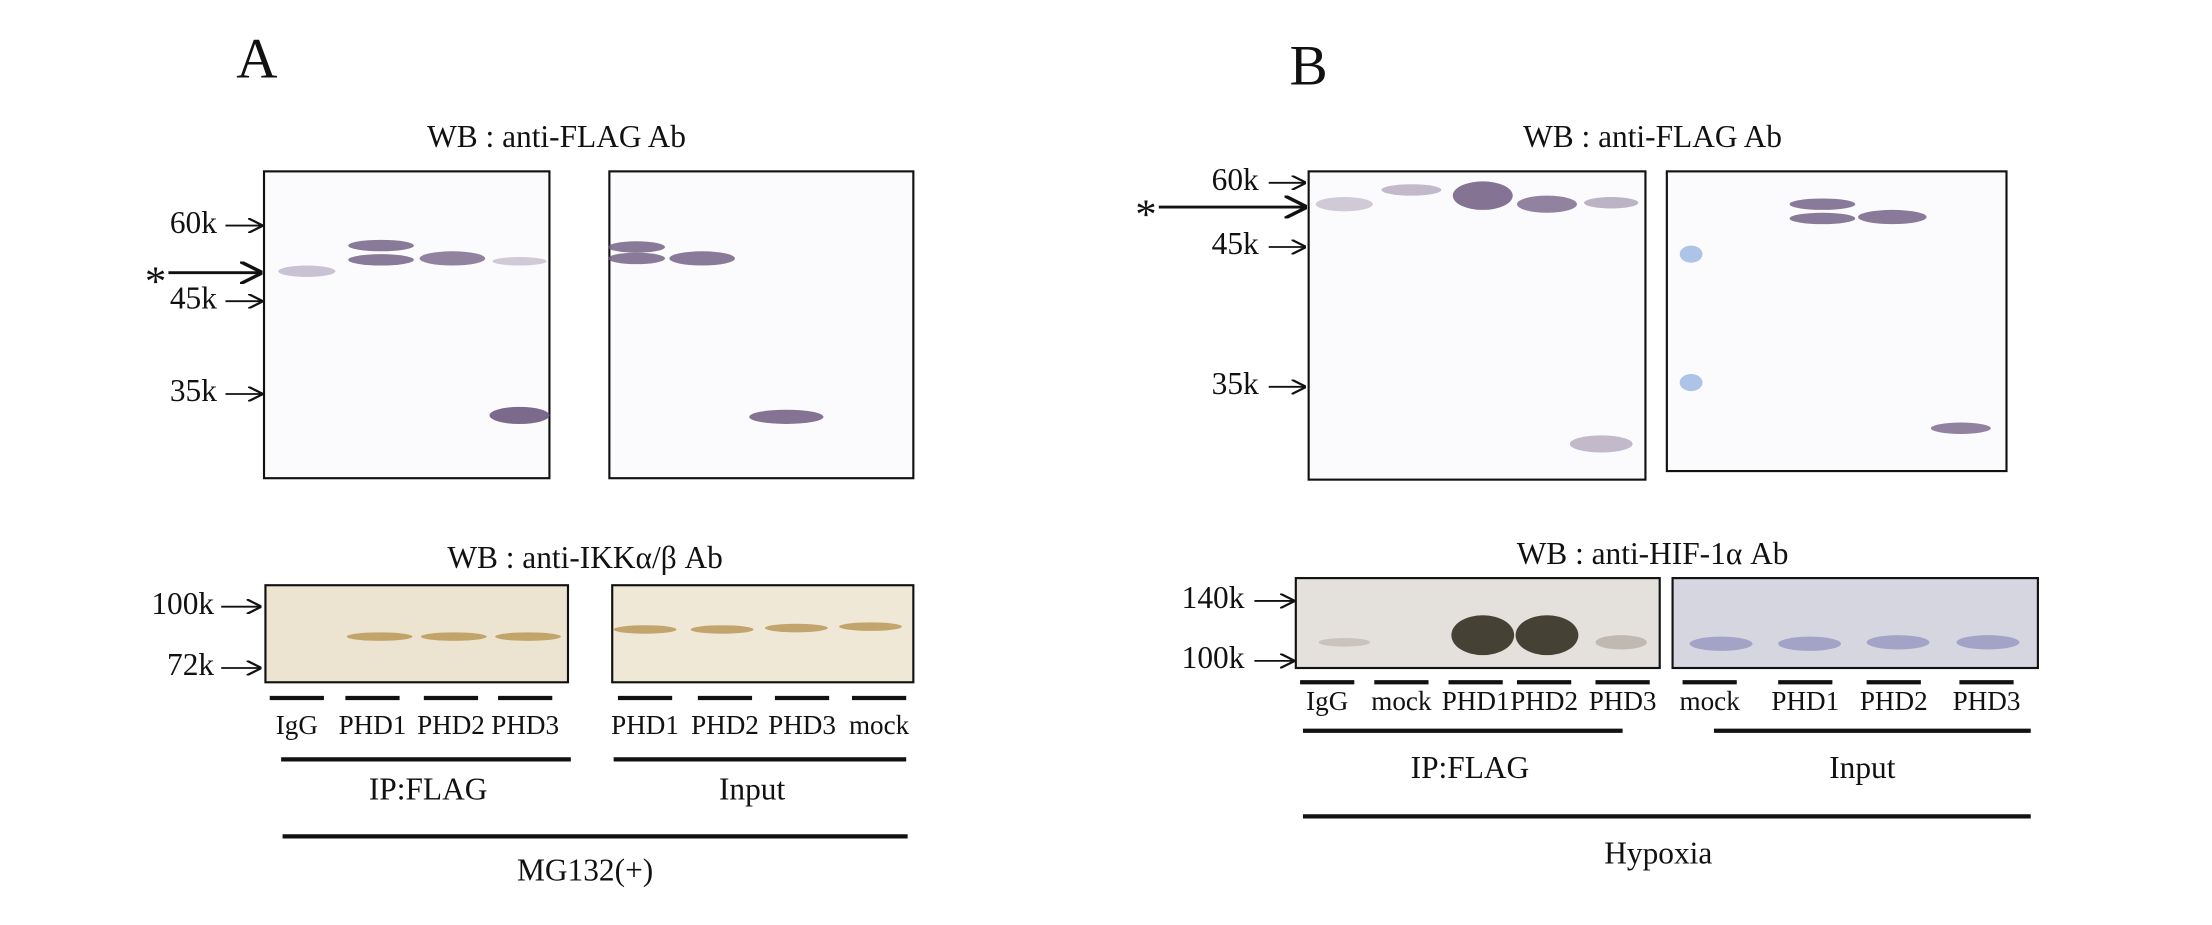  I want to click on blot-title: WB : anti-HIF-1α Ab, so click(1653, 553).